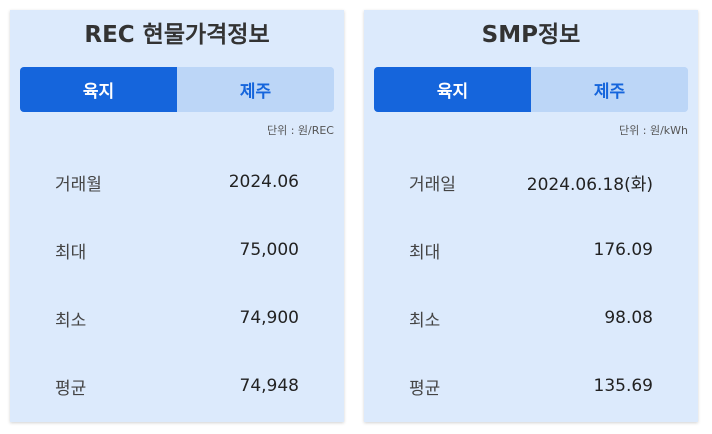  I want to click on row-value: 2024.06.18(화), so click(589, 184).